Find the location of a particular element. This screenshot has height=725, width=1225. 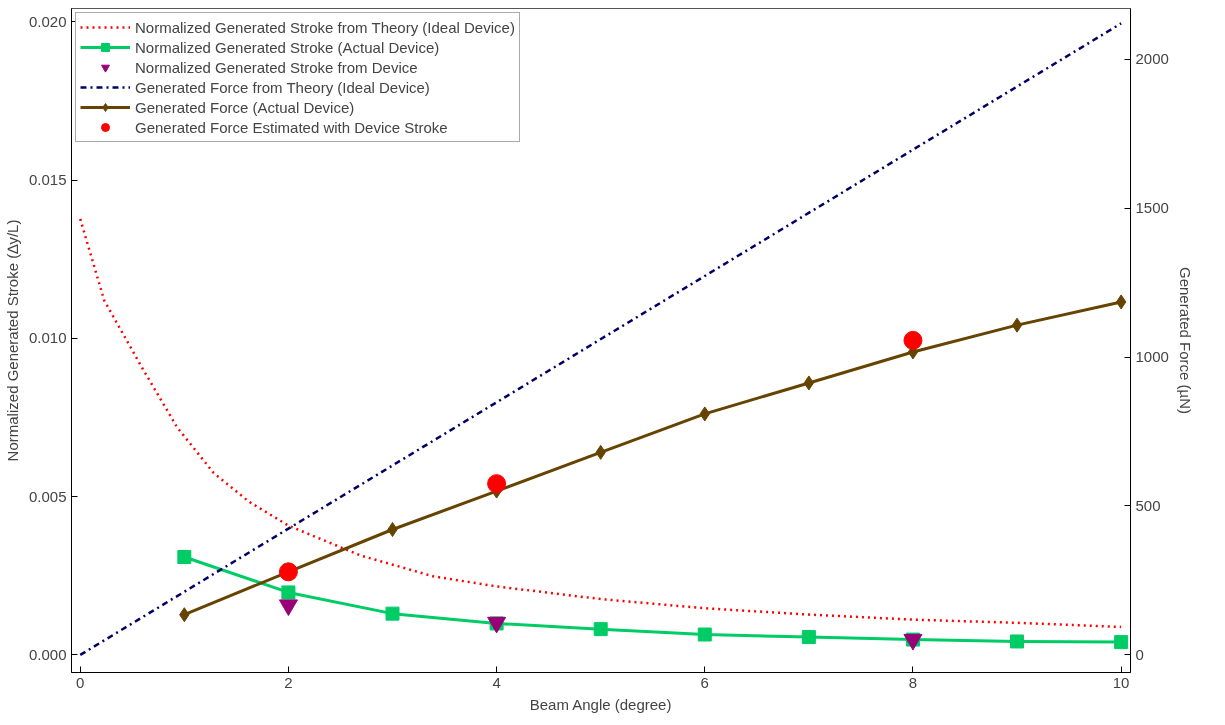

y-tick-label: 0.020 is located at coordinates (47, 21).